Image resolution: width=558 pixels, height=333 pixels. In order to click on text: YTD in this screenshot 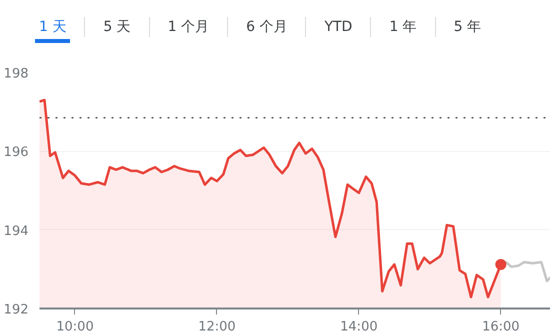, I will do `click(338, 28)`.